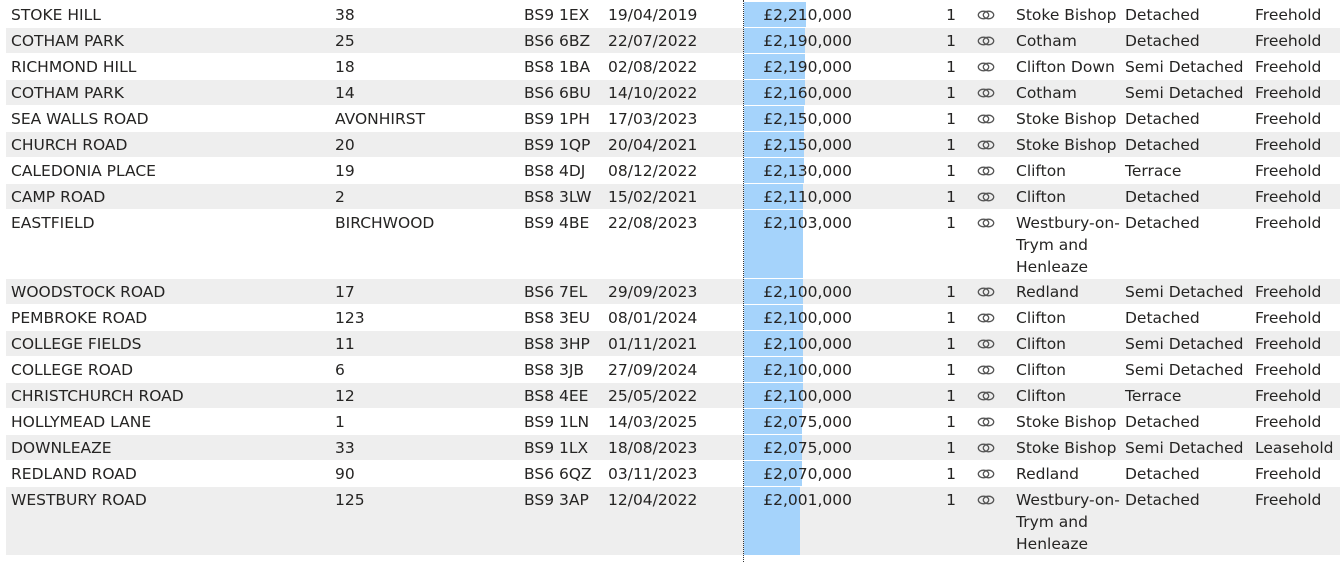  Describe the element at coordinates (653, 292) in the screenshot. I see `sale-date-cell: 29/09/2023` at that location.